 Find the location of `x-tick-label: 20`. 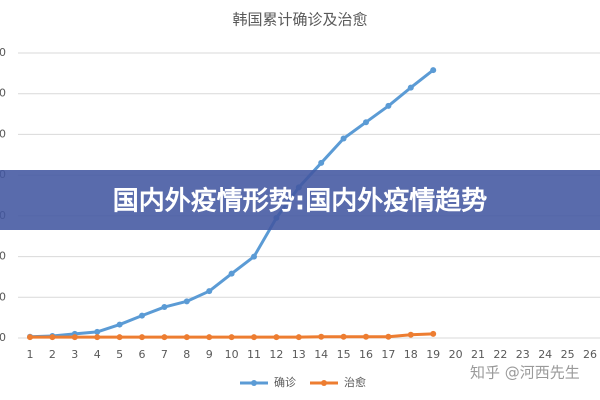

x-tick-label: 20 is located at coordinates (456, 354).